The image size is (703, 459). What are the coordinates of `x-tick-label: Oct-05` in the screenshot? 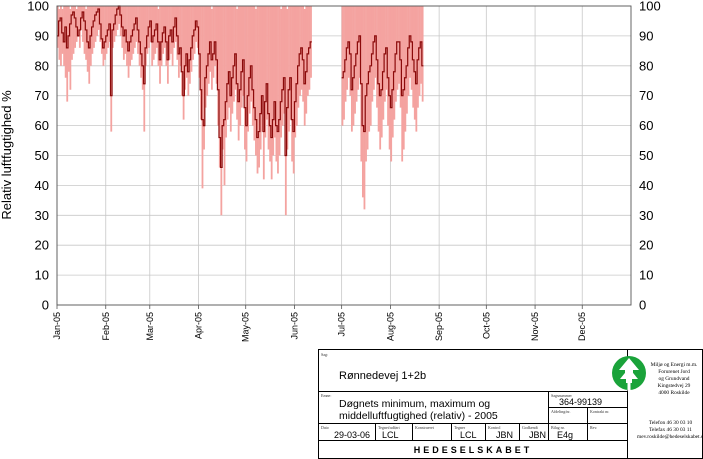 It's located at (486, 325).